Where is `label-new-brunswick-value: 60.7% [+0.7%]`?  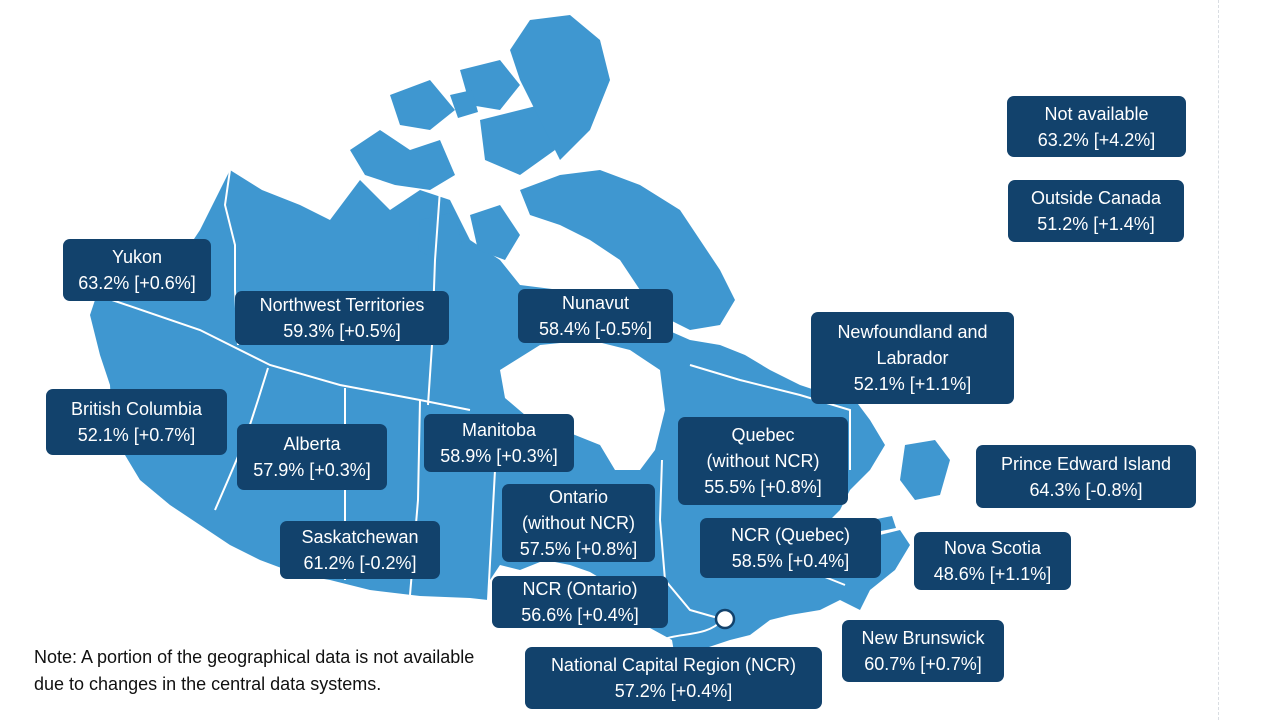 label-new-brunswick-value: 60.7% [+0.7%] is located at coordinates (923, 664).